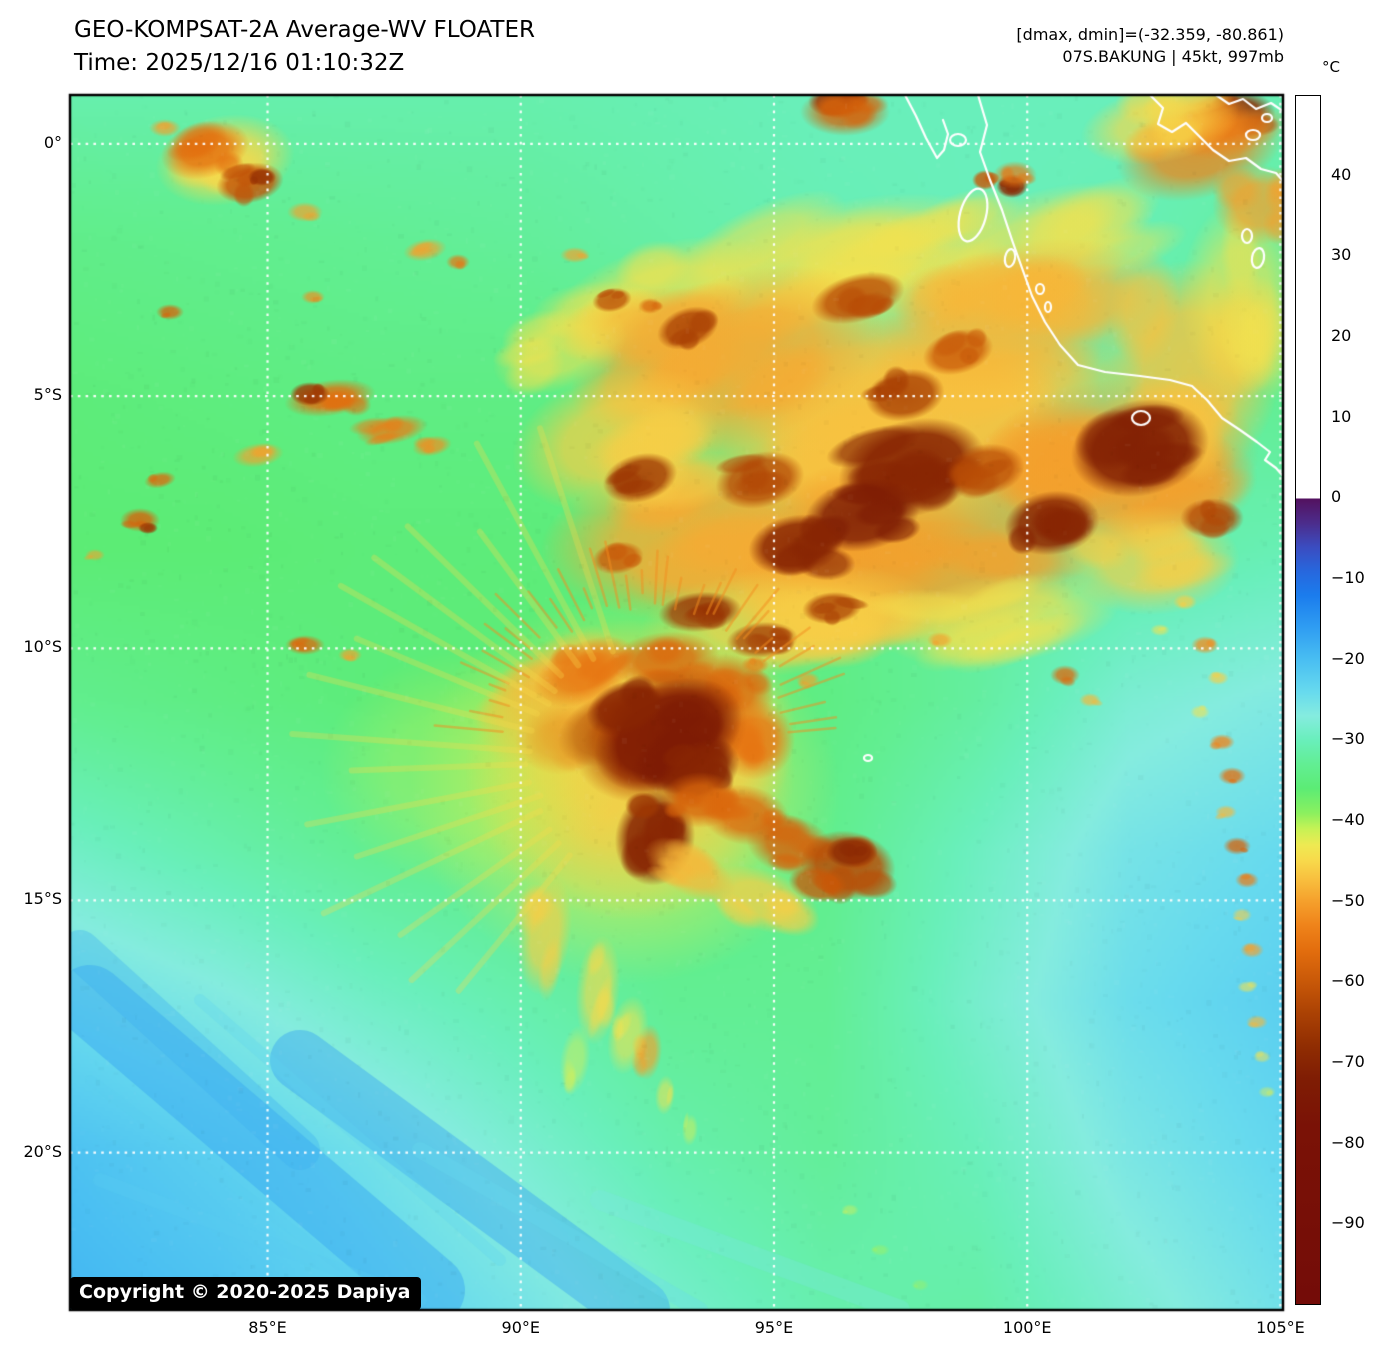 The width and height of the screenshot is (1388, 1359). I want to click on colorbar-tick-label: 30, so click(1341, 255).